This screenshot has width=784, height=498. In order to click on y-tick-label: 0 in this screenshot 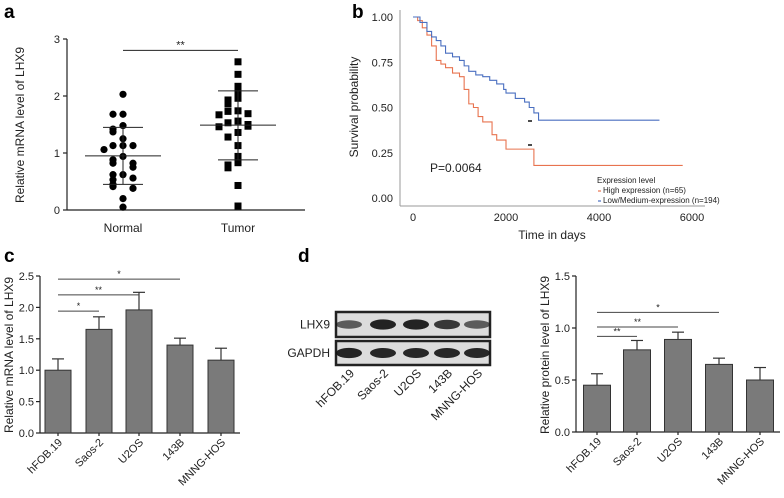, I will do `click(57, 211)`.